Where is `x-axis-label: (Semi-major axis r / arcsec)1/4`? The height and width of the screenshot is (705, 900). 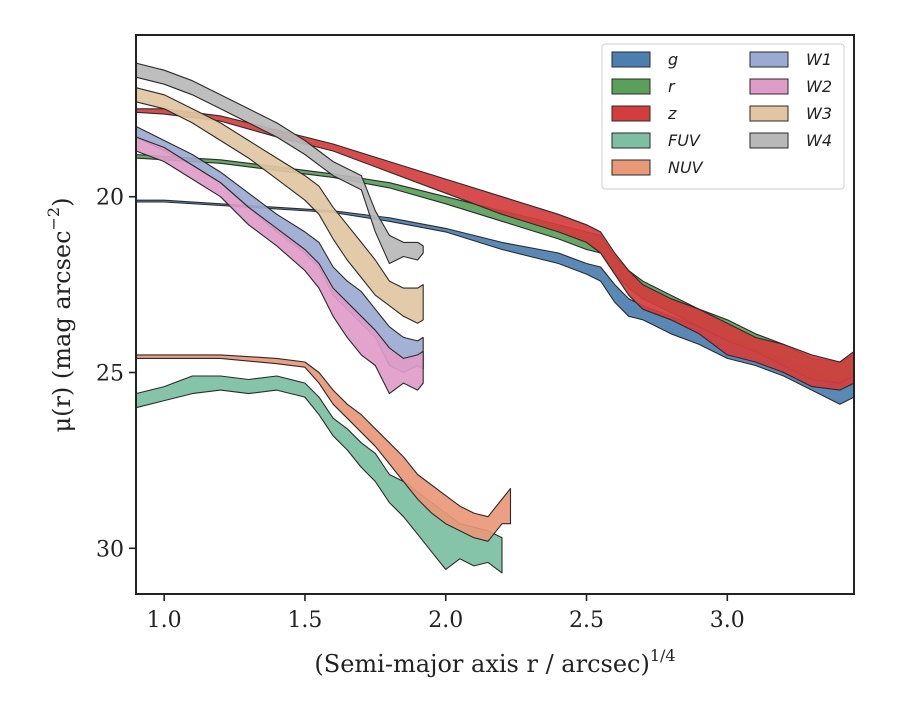 x-axis-label: (Semi-major axis r / arcsec)1/4 is located at coordinates (494, 662).